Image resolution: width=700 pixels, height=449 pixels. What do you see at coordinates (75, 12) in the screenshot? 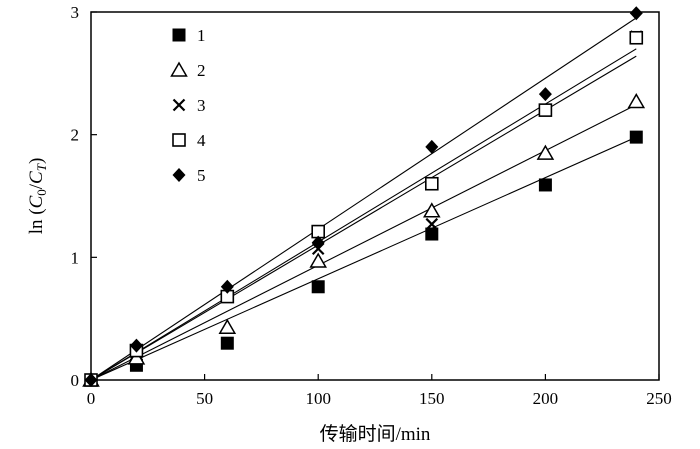
I see `y-tick-label: 3` at bounding box center [75, 12].